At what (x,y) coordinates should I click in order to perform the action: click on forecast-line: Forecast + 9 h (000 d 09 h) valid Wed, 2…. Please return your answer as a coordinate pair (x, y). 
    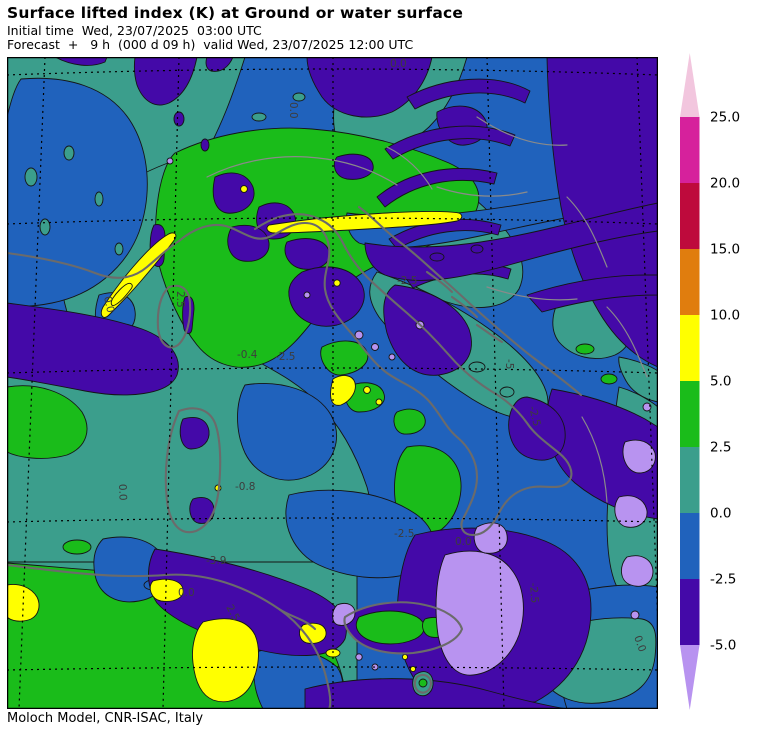
    Looking at the image, I should click on (210, 44).